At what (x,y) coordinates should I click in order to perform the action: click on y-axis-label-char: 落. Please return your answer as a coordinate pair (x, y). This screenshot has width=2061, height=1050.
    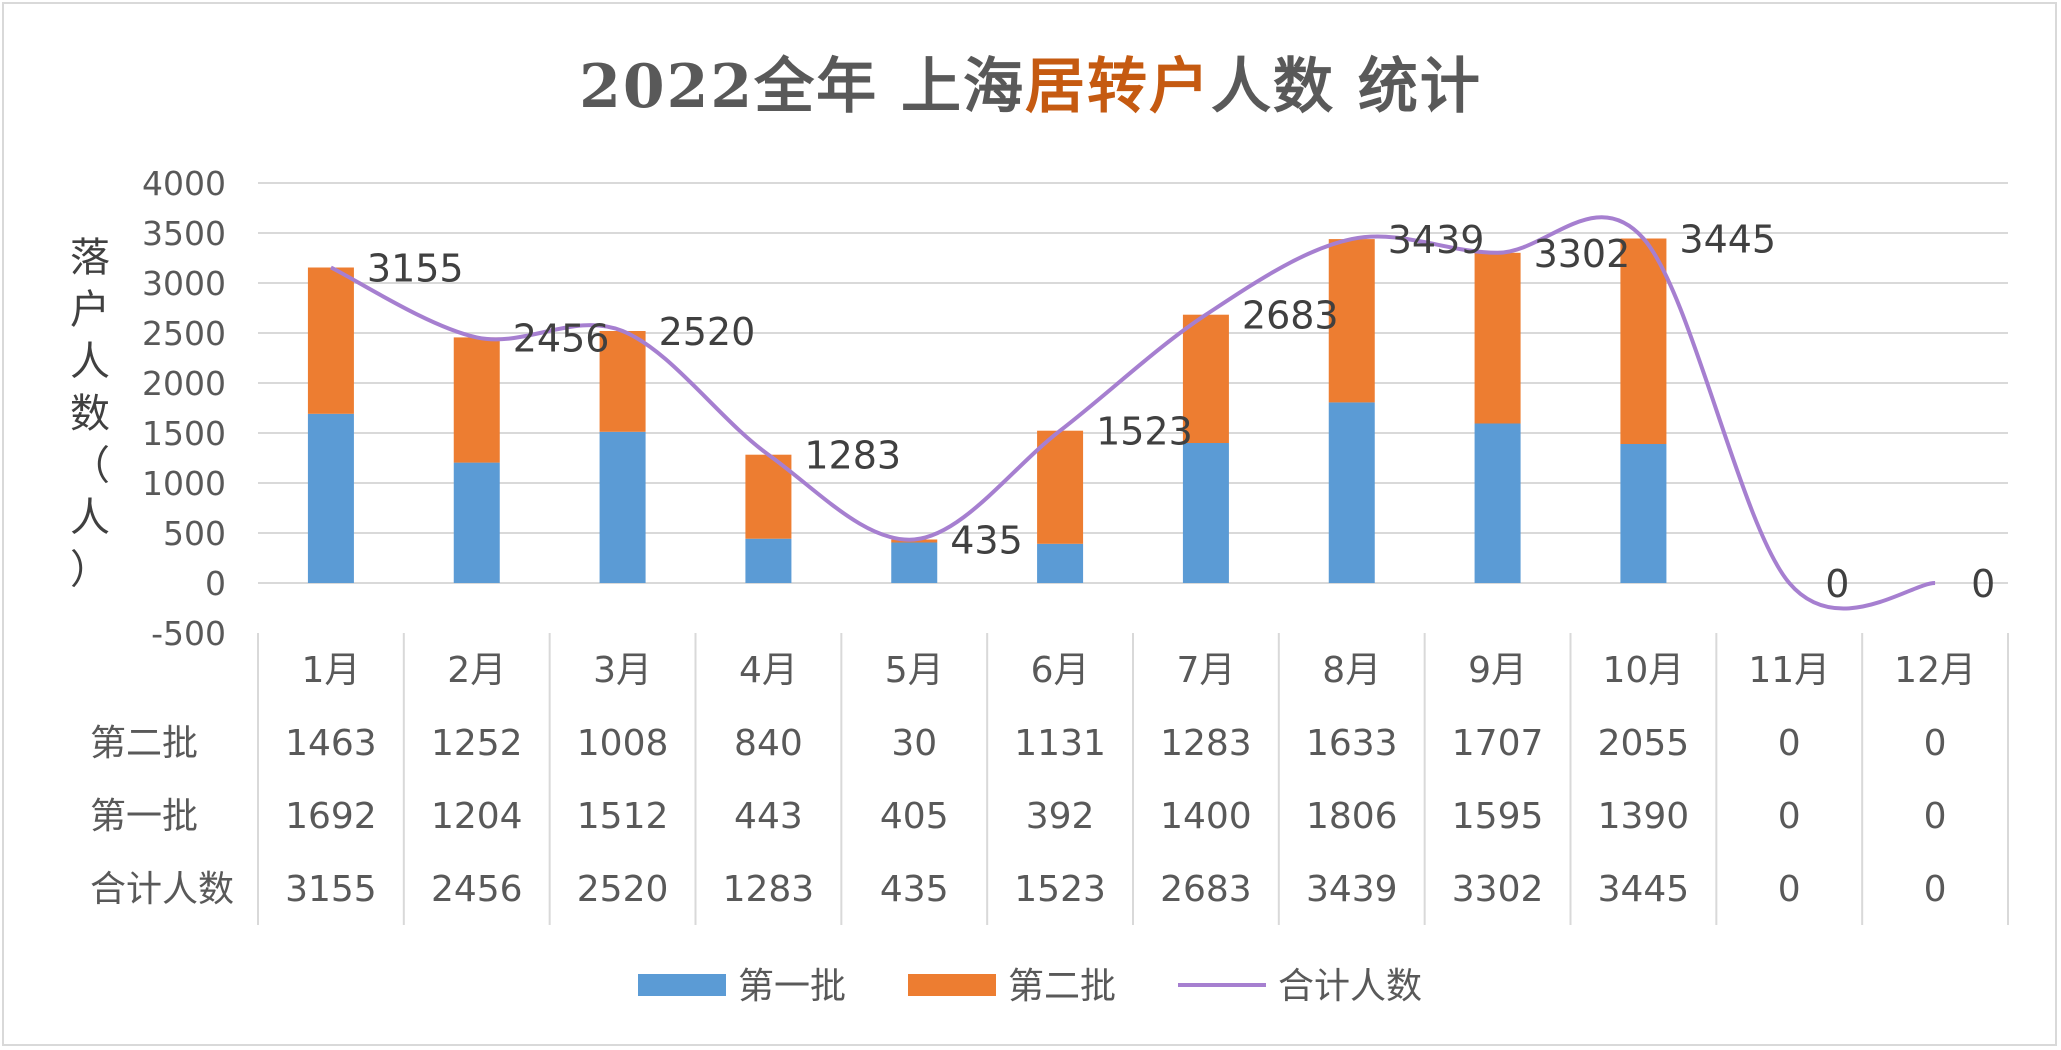
    Looking at the image, I should click on (90, 258).